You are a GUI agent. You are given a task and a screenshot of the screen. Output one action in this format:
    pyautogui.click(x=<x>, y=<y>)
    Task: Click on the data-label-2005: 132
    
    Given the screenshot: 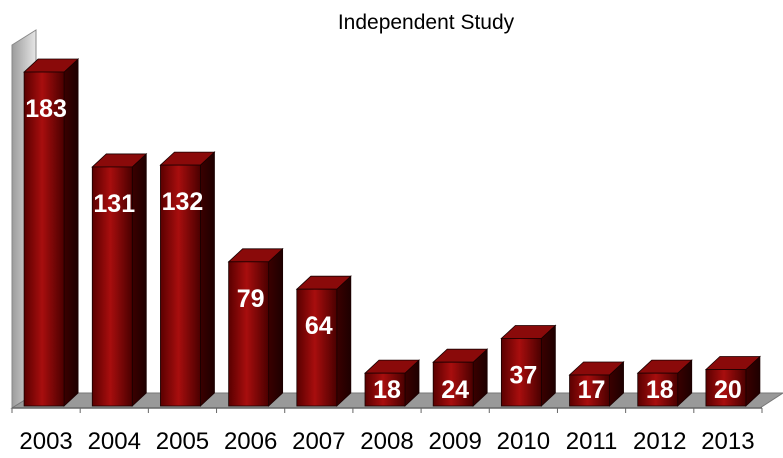 What is the action you would take?
    pyautogui.click(x=183, y=202)
    